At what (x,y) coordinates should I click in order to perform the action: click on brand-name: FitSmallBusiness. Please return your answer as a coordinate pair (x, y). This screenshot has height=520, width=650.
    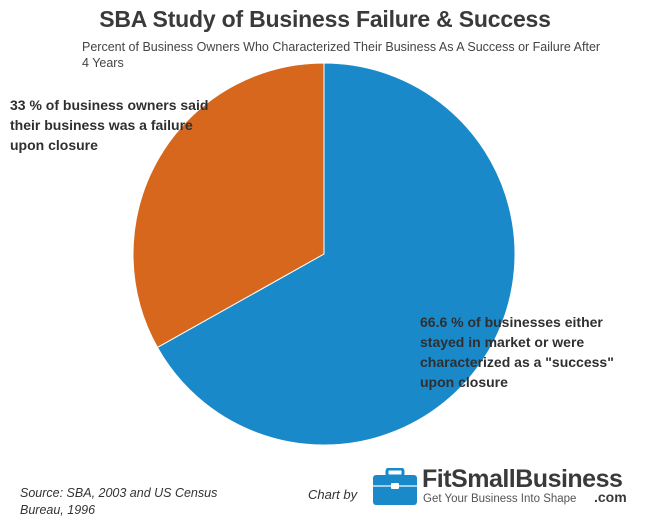
    Looking at the image, I should click on (522, 479).